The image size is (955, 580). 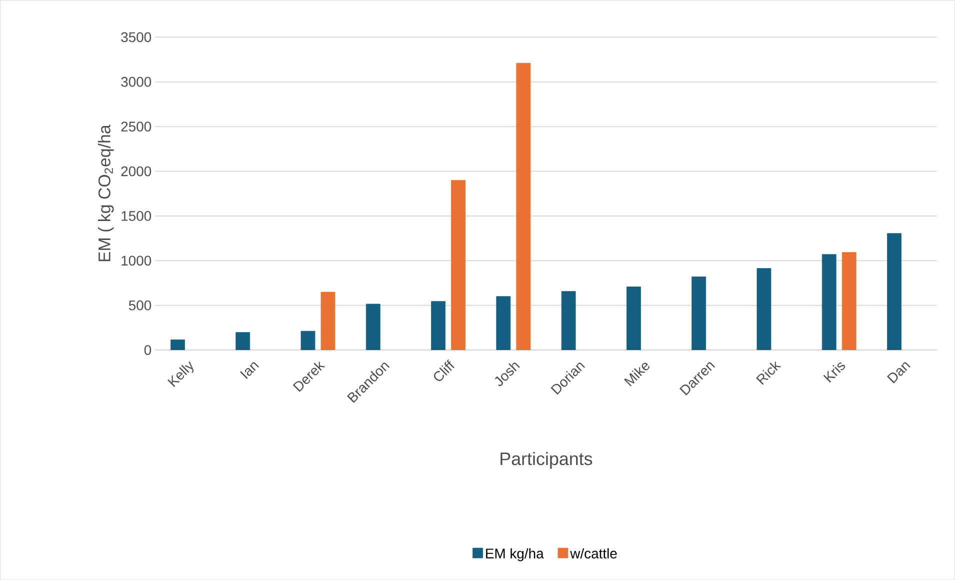 What do you see at coordinates (444, 370) in the screenshot?
I see `x-tick-label: Cliff` at bounding box center [444, 370].